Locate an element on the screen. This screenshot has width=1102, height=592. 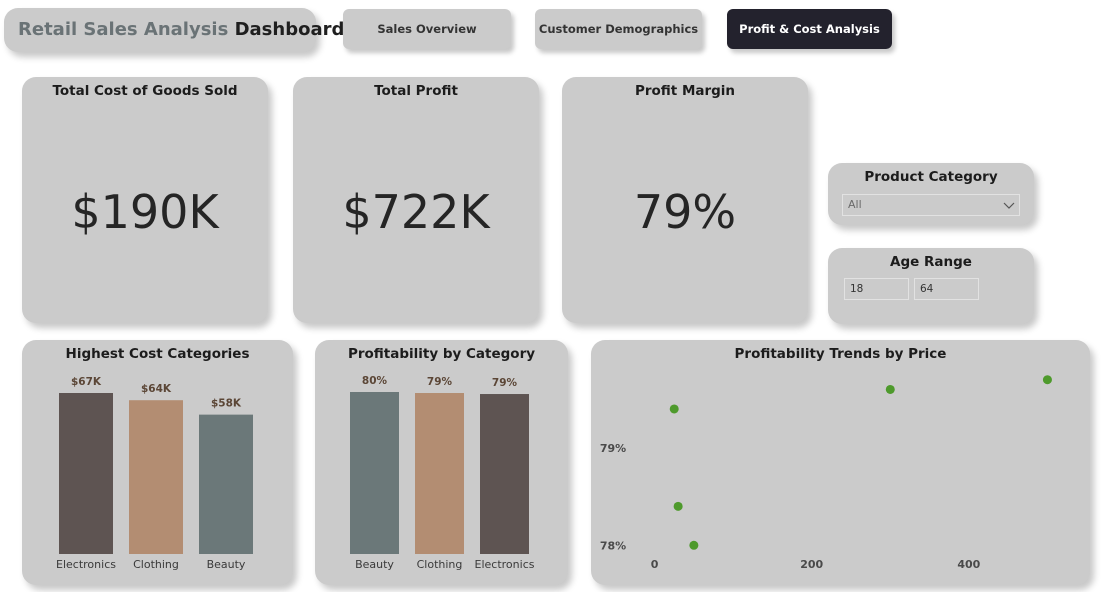
chart-title: Profitability Trends by Price is located at coordinates (840, 354).